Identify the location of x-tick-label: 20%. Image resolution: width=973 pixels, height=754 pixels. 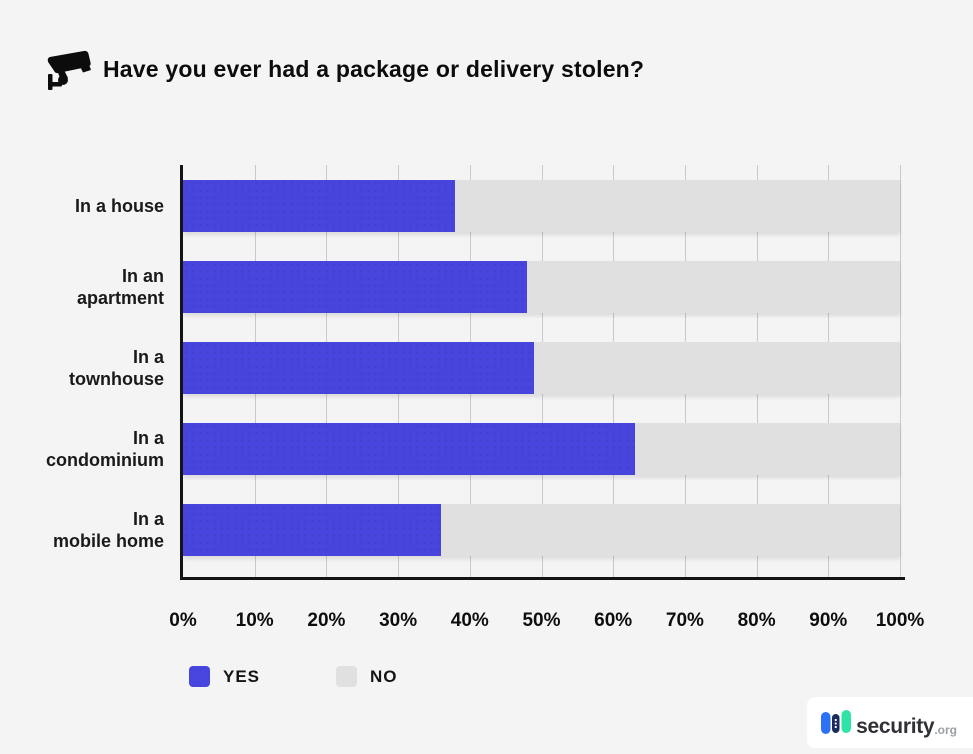
(326, 620).